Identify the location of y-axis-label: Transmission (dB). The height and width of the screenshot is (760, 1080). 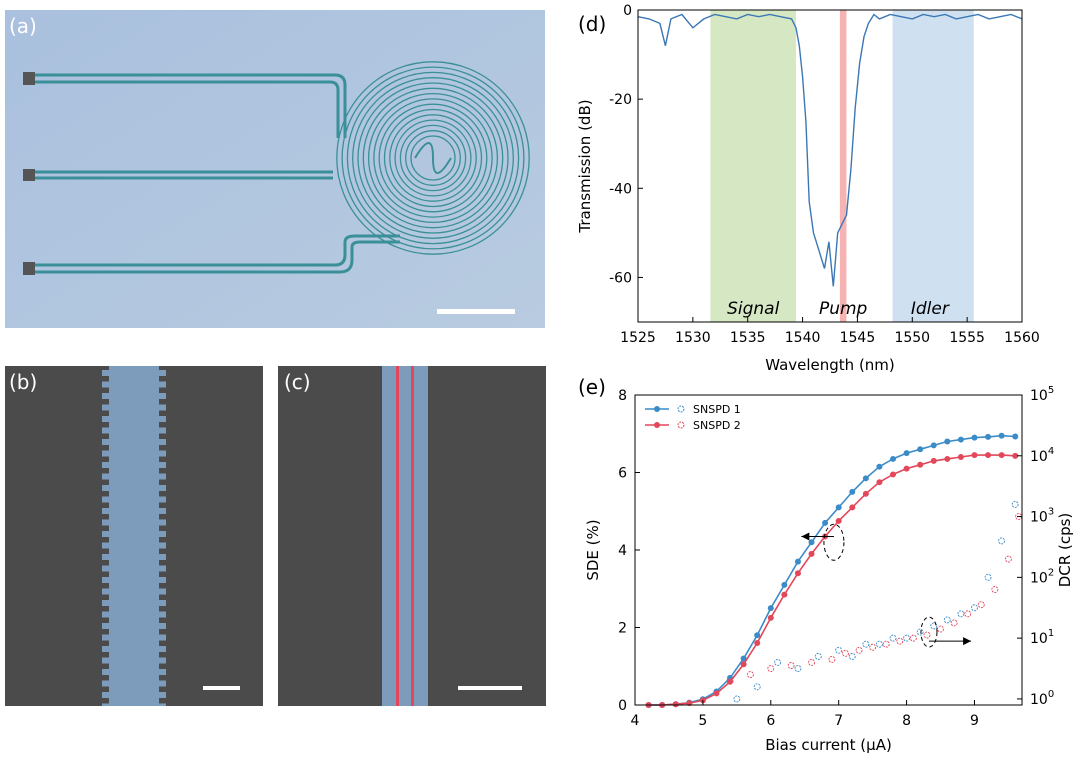
(585, 166).